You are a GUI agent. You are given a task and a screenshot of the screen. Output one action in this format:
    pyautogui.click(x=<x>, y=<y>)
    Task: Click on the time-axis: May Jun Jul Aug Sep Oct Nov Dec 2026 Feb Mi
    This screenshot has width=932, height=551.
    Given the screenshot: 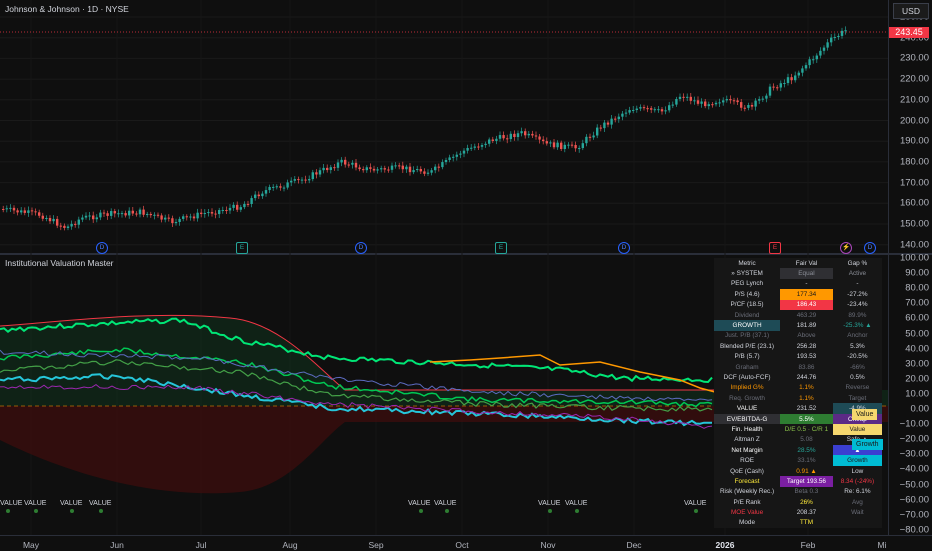 What is the action you would take?
    pyautogui.click(x=466, y=543)
    